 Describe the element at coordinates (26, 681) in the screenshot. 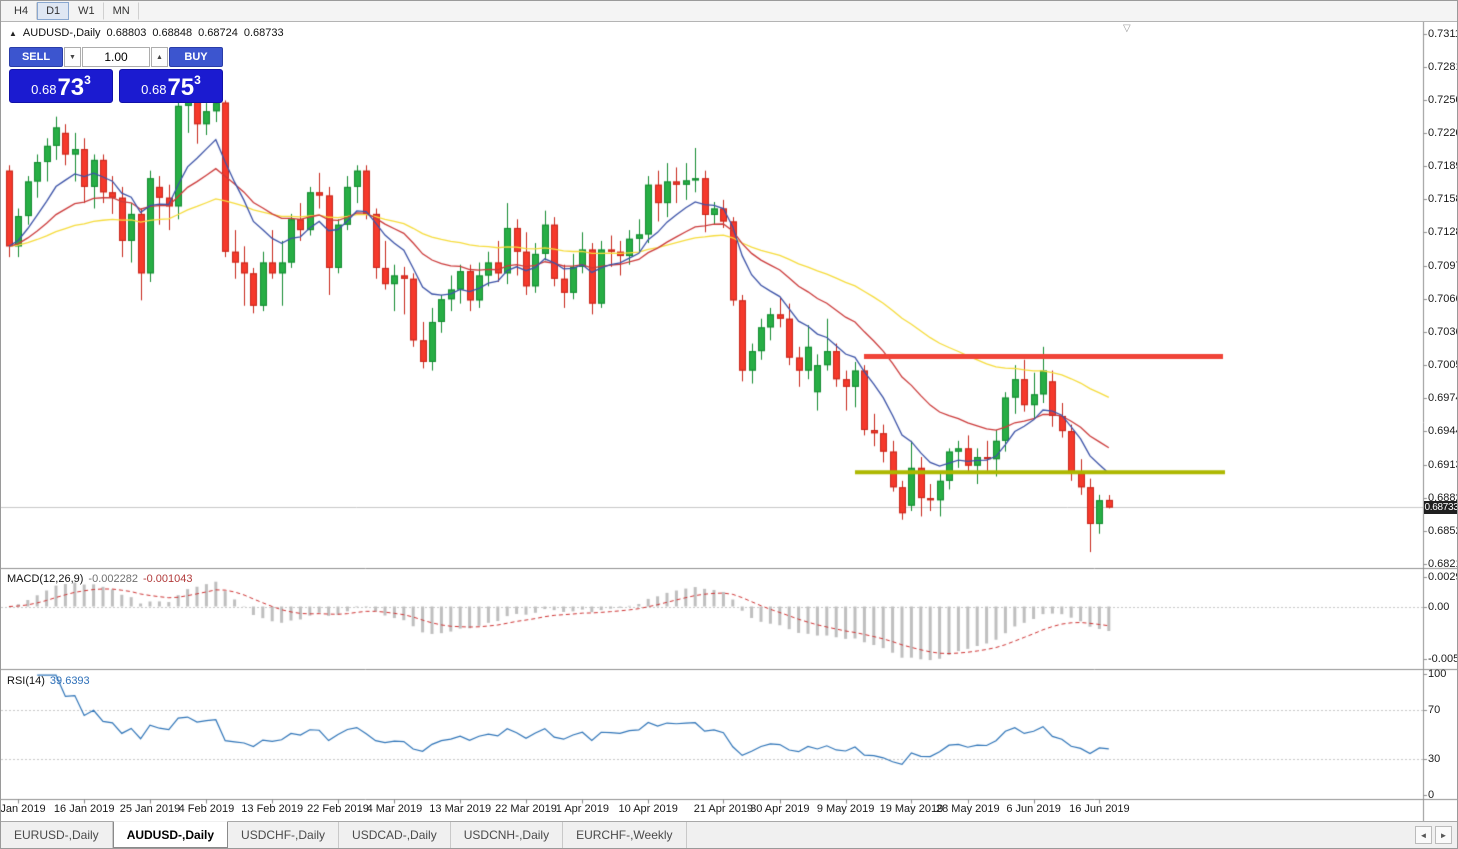

I see `rsi-name: RSI(14)` at that location.